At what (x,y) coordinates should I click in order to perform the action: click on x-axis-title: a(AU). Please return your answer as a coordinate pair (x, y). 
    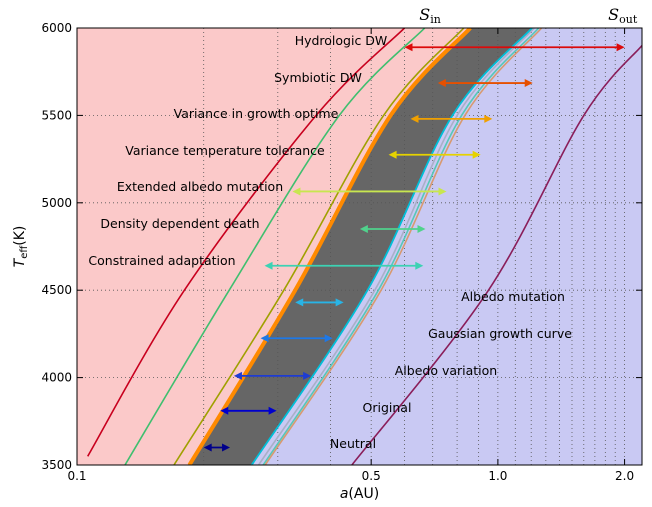
    Looking at the image, I should click on (359, 494).